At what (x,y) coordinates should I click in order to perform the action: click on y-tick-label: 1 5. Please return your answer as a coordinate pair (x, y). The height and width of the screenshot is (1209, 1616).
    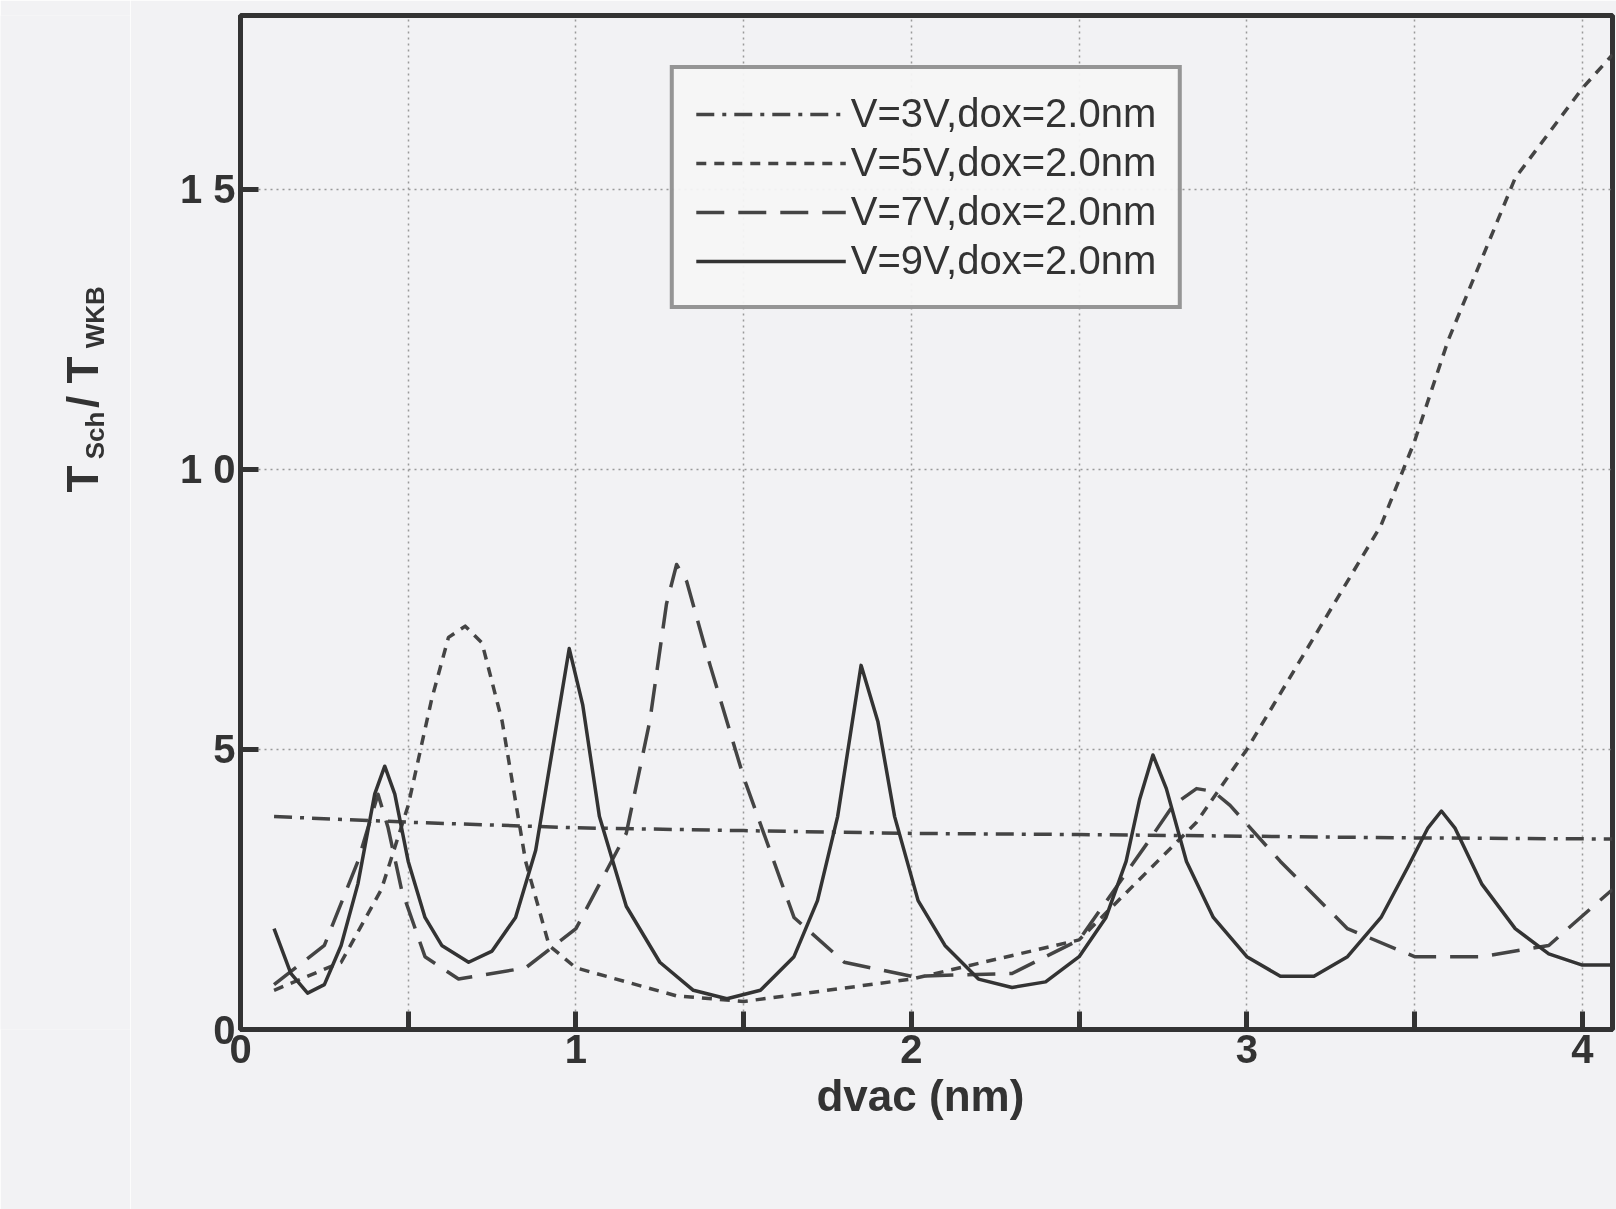
    Looking at the image, I should click on (207, 189).